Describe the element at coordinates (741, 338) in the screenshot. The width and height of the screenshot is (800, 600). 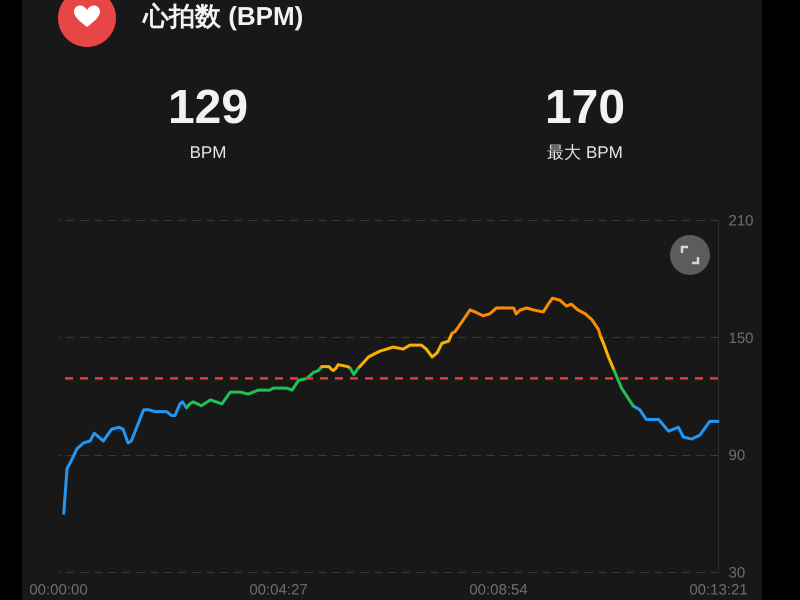
I see `y-tick-label: 150` at that location.